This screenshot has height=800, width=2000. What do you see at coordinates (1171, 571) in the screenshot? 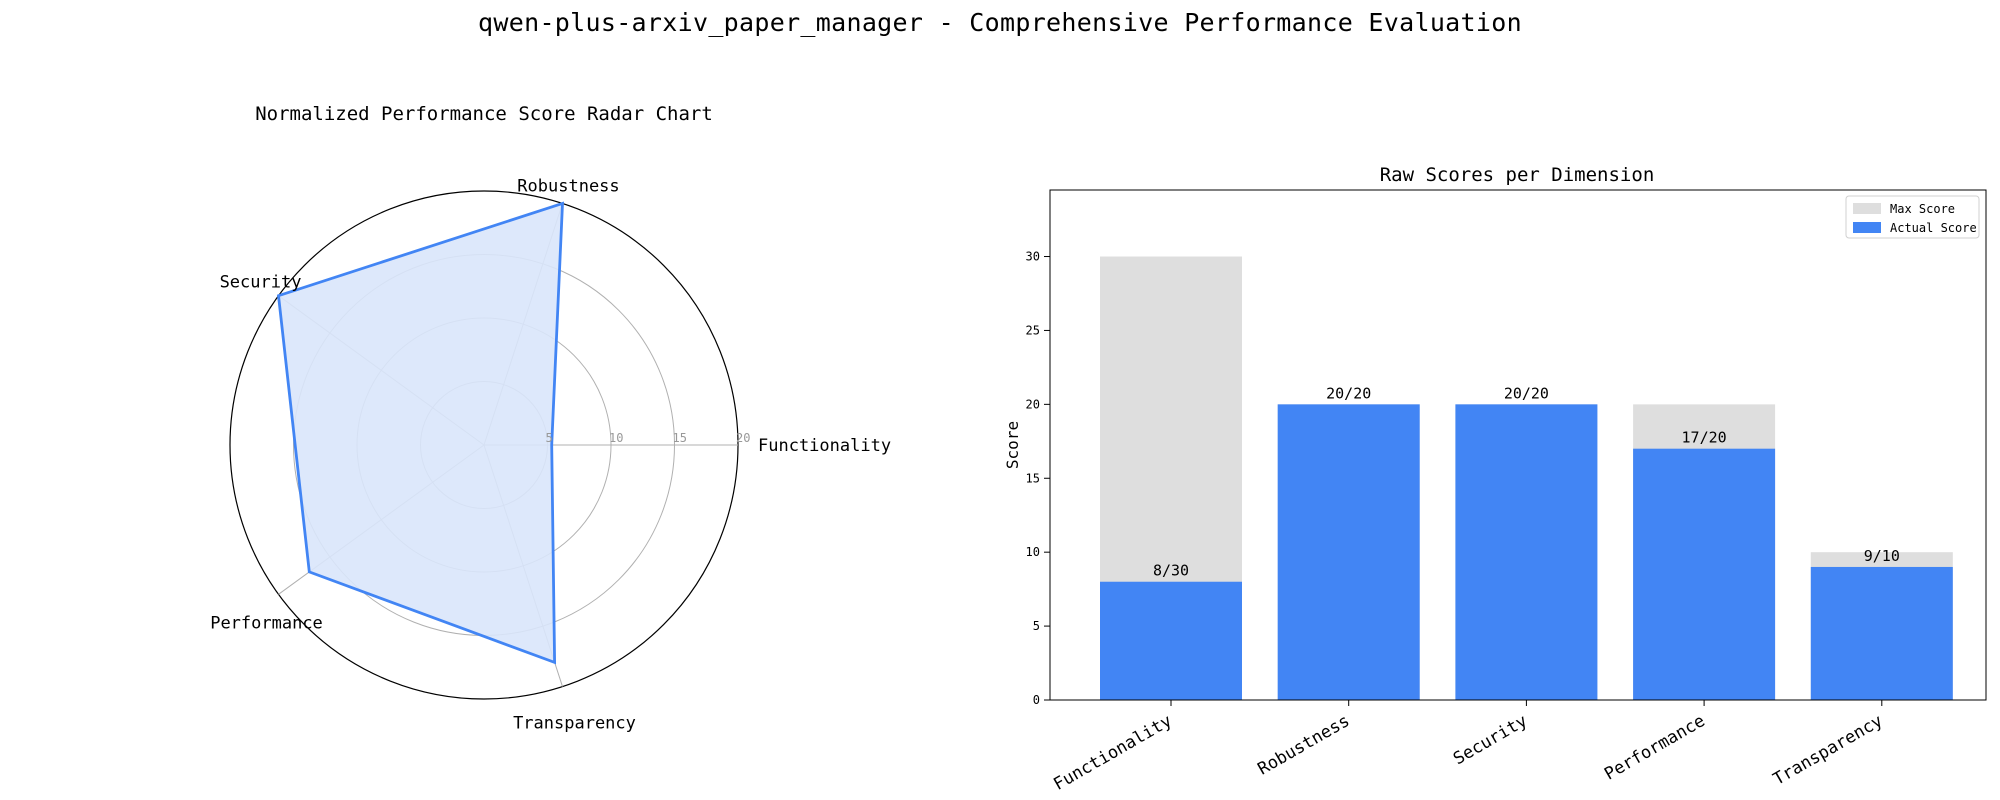
I see `bar-data-label: 8/30` at bounding box center [1171, 571].